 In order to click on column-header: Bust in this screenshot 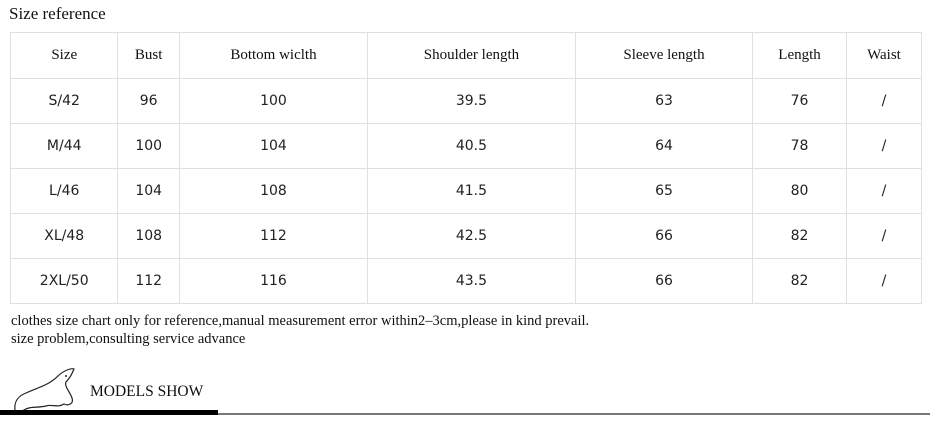, I will do `click(148, 55)`.